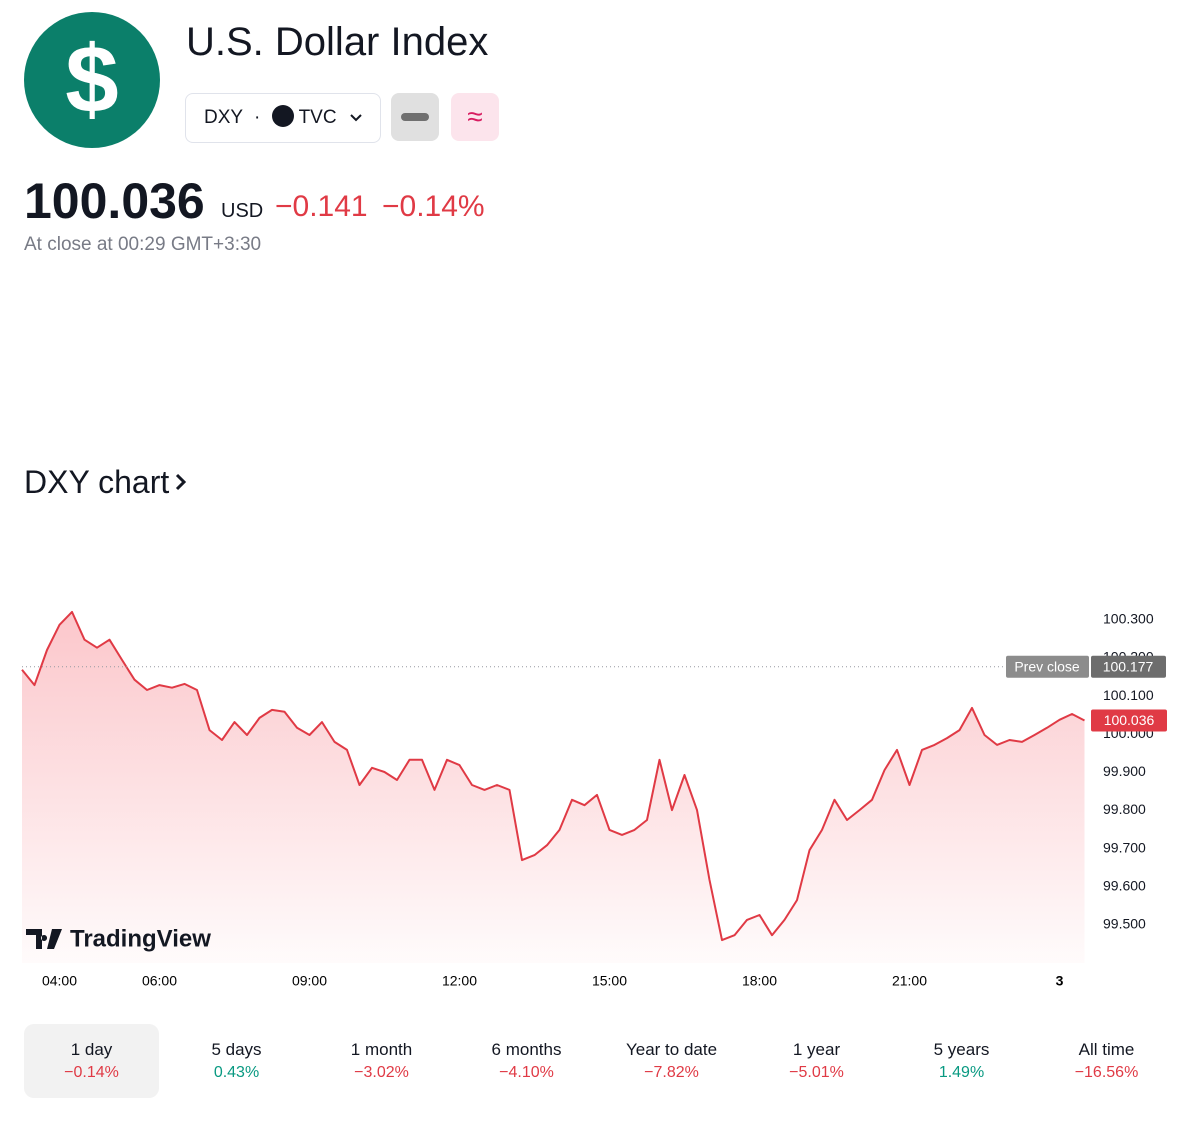  Describe the element at coordinates (1060, 981) in the screenshot. I see `x-tick-label: 3` at that location.